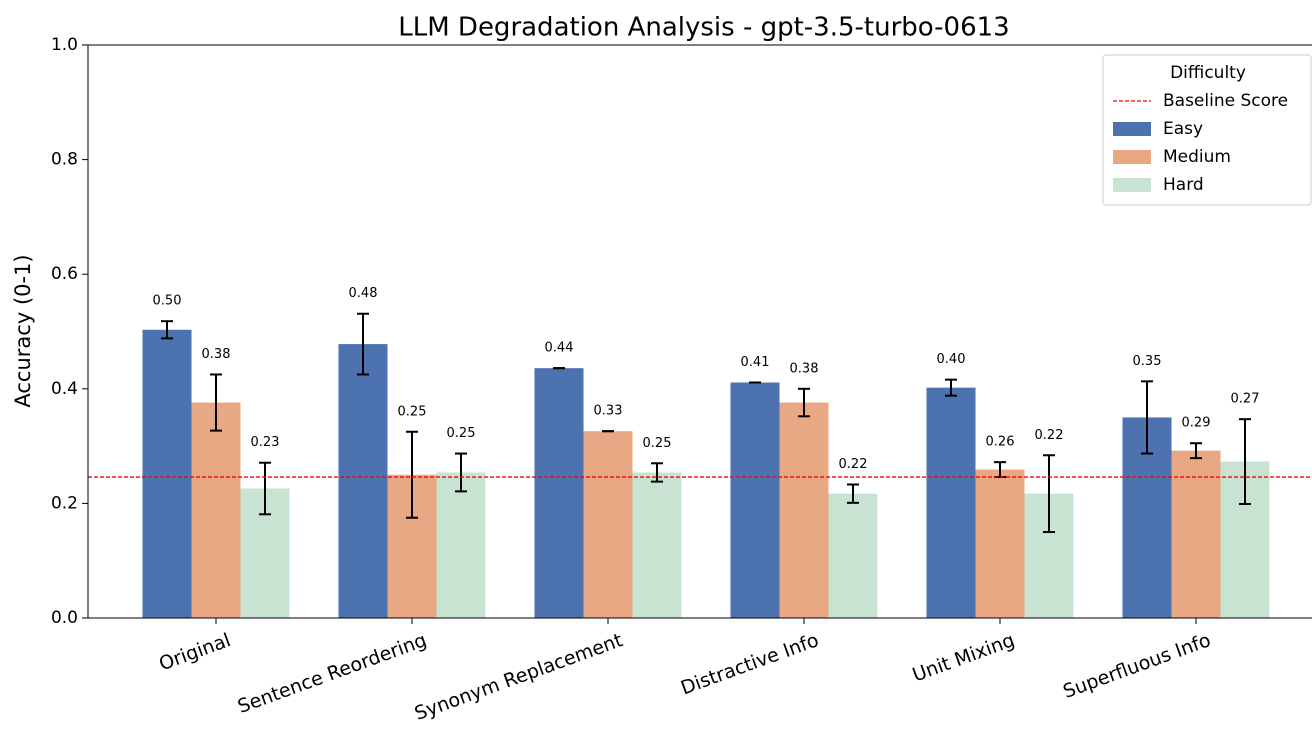  What do you see at coordinates (951, 359) in the screenshot?
I see `value-label: 0.40` at bounding box center [951, 359].